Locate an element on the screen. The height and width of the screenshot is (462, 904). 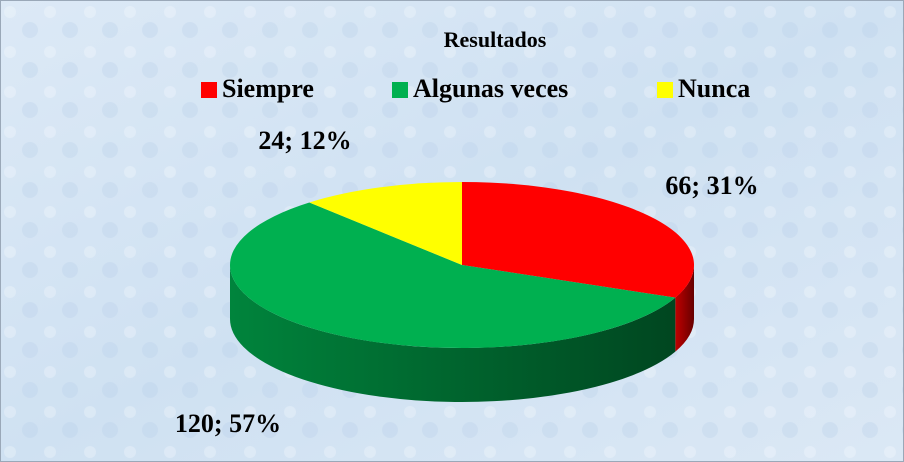
legend-label: Nunca is located at coordinates (714, 88).